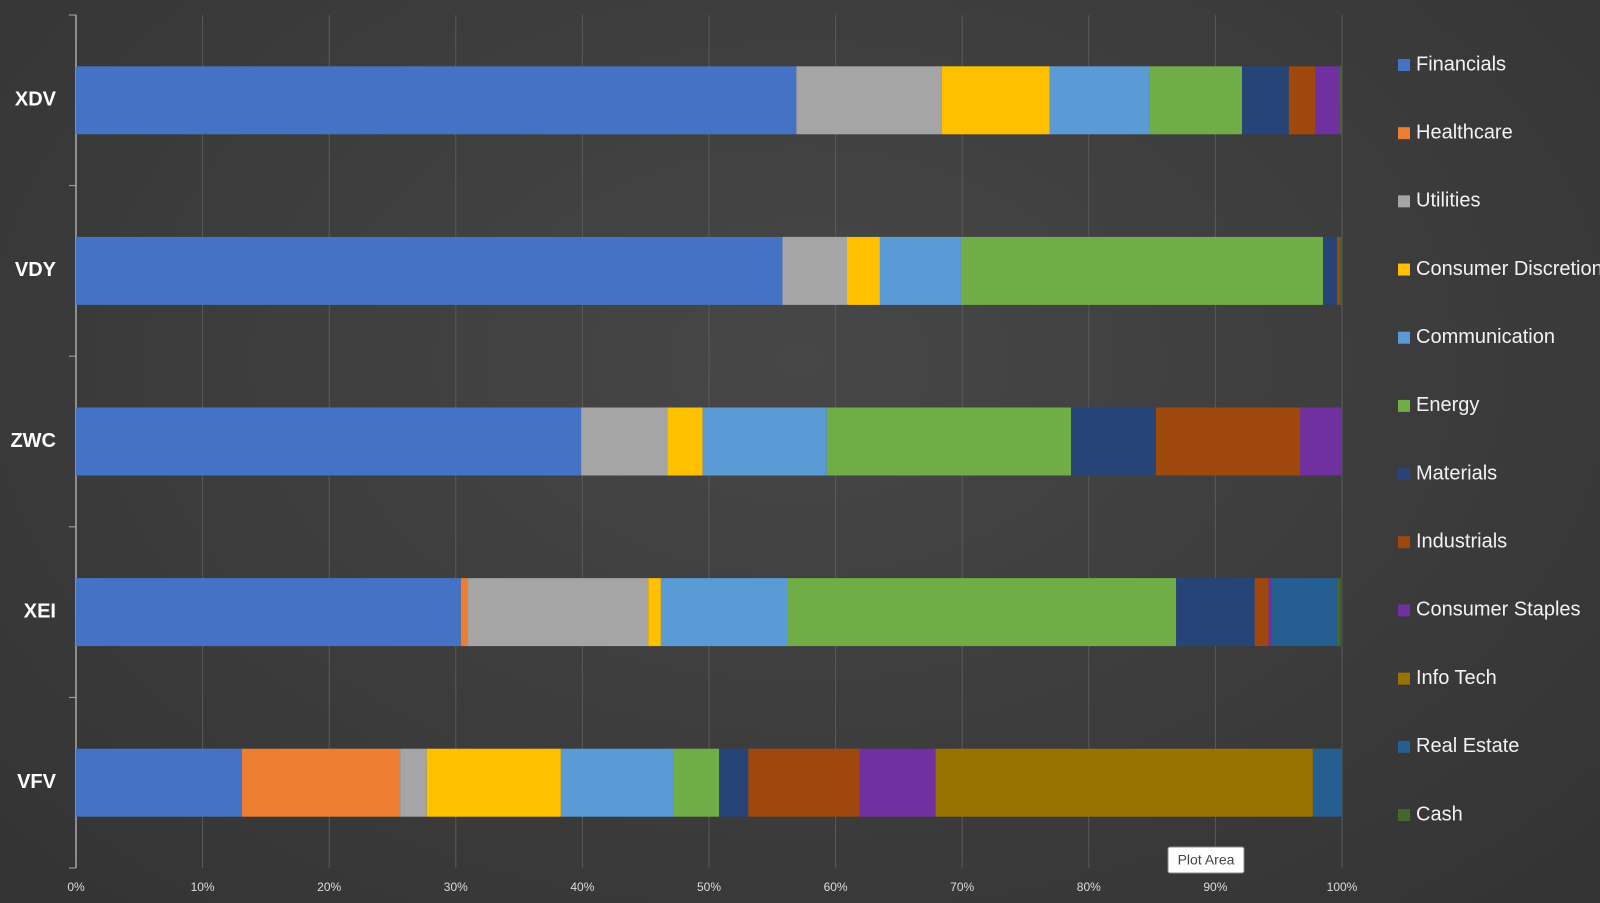 This screenshot has width=1600, height=903. I want to click on legend-label: Consumer Discretionary, so click(1508, 269).